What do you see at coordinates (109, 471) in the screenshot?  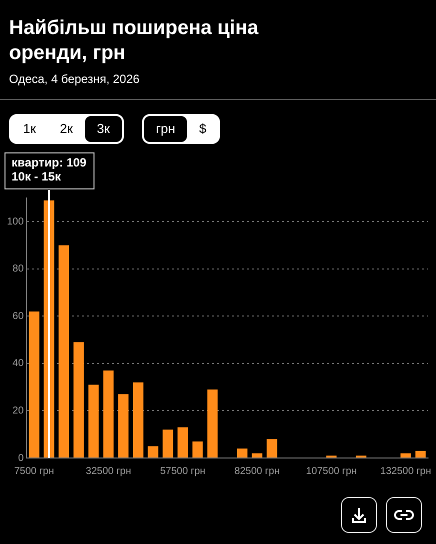 I see `x-tick-label: 32500 грн` at bounding box center [109, 471].